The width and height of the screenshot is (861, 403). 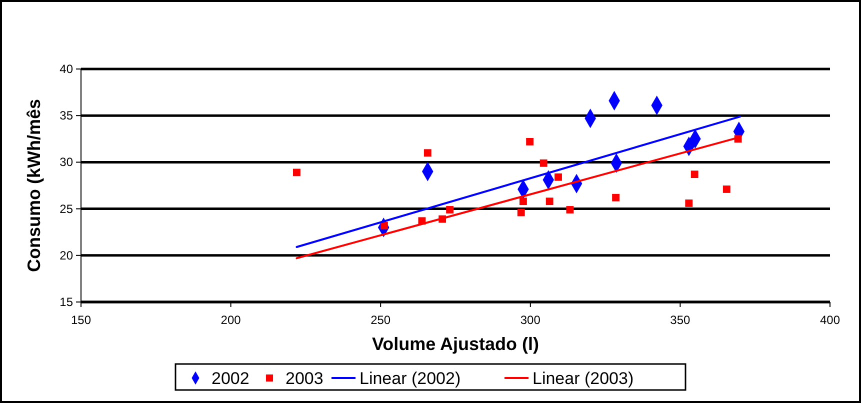 I want to click on x-tick-label: 250, so click(x=380, y=320).